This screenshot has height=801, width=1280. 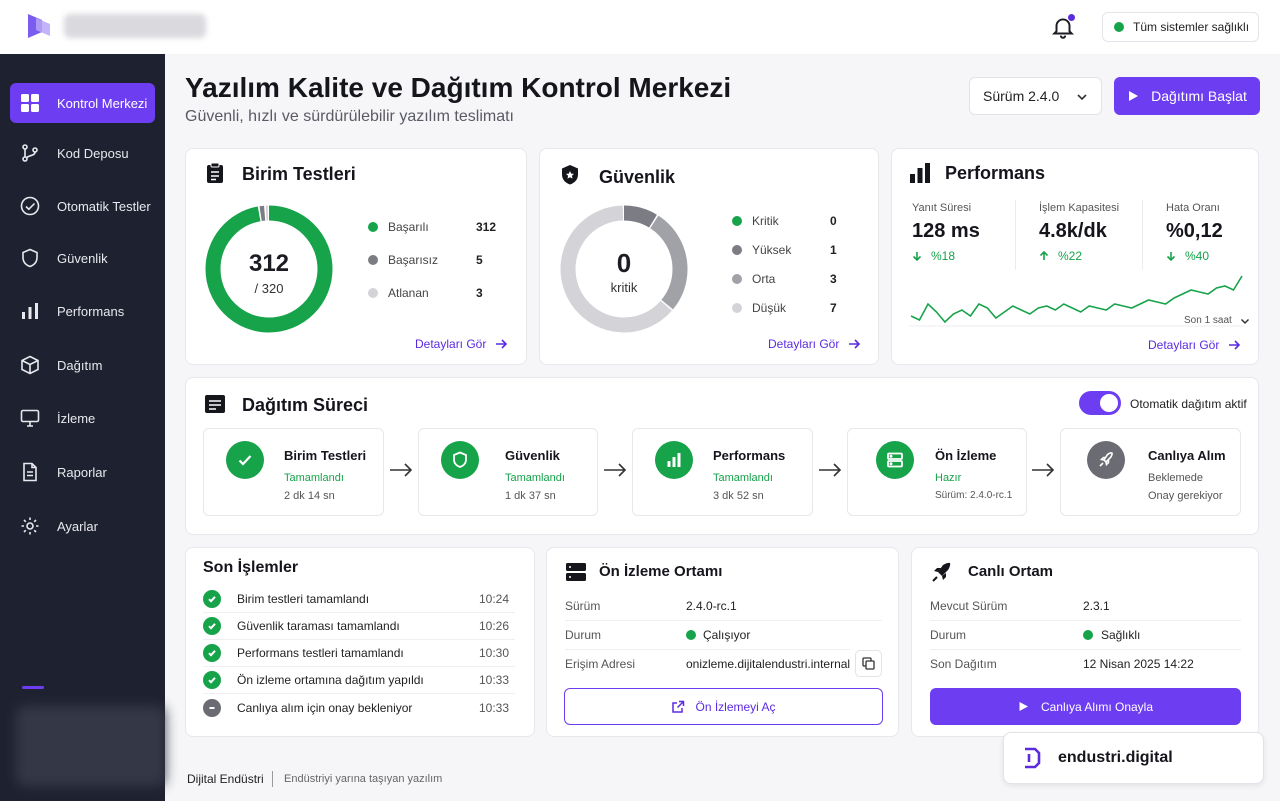 What do you see at coordinates (759, 308) in the screenshot?
I see `legend-item: Düşük` at bounding box center [759, 308].